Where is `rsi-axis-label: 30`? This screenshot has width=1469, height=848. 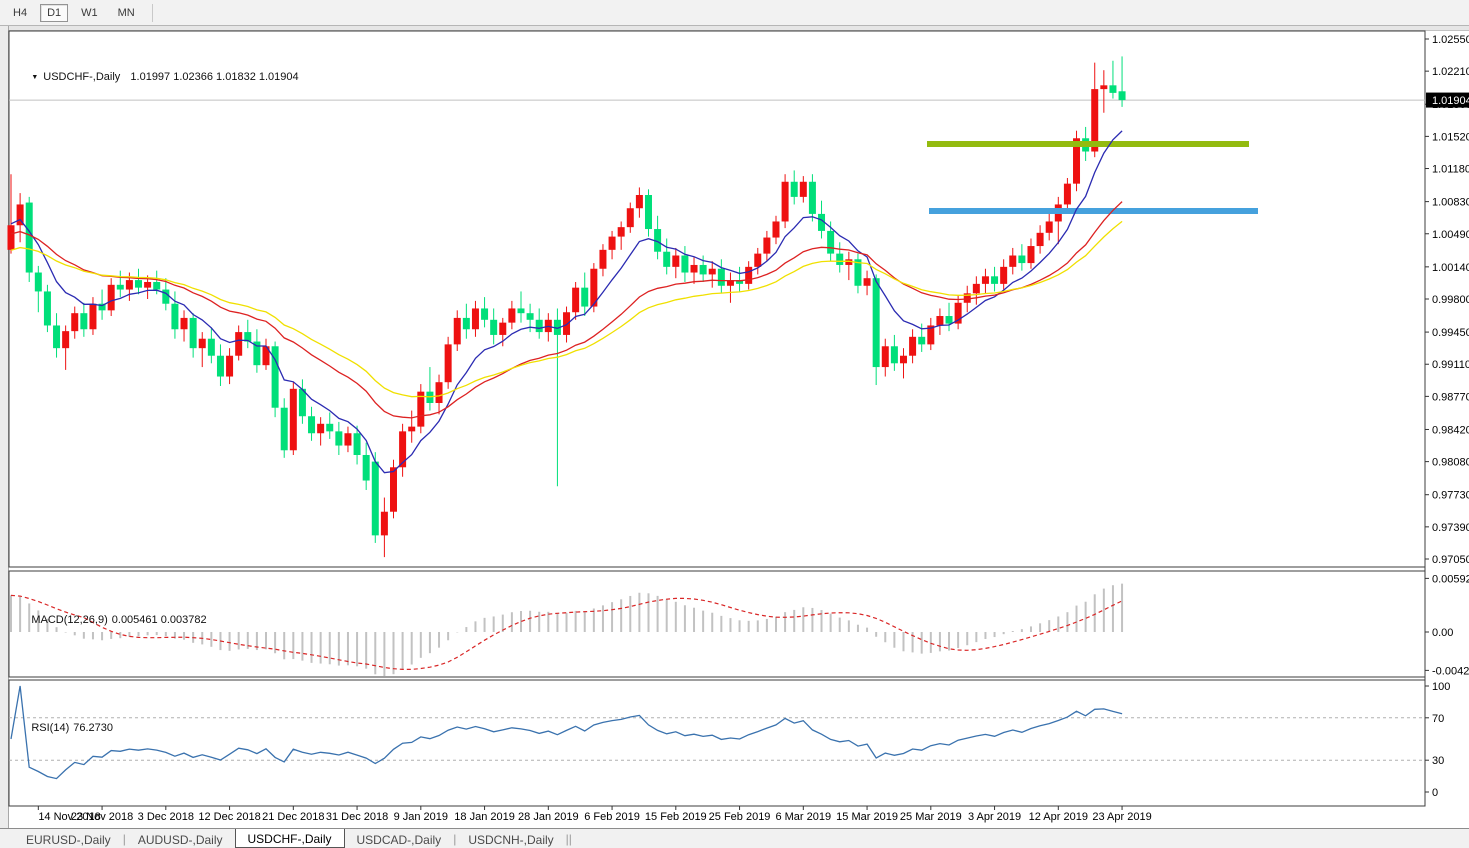 rsi-axis-label: 30 is located at coordinates (1438, 761).